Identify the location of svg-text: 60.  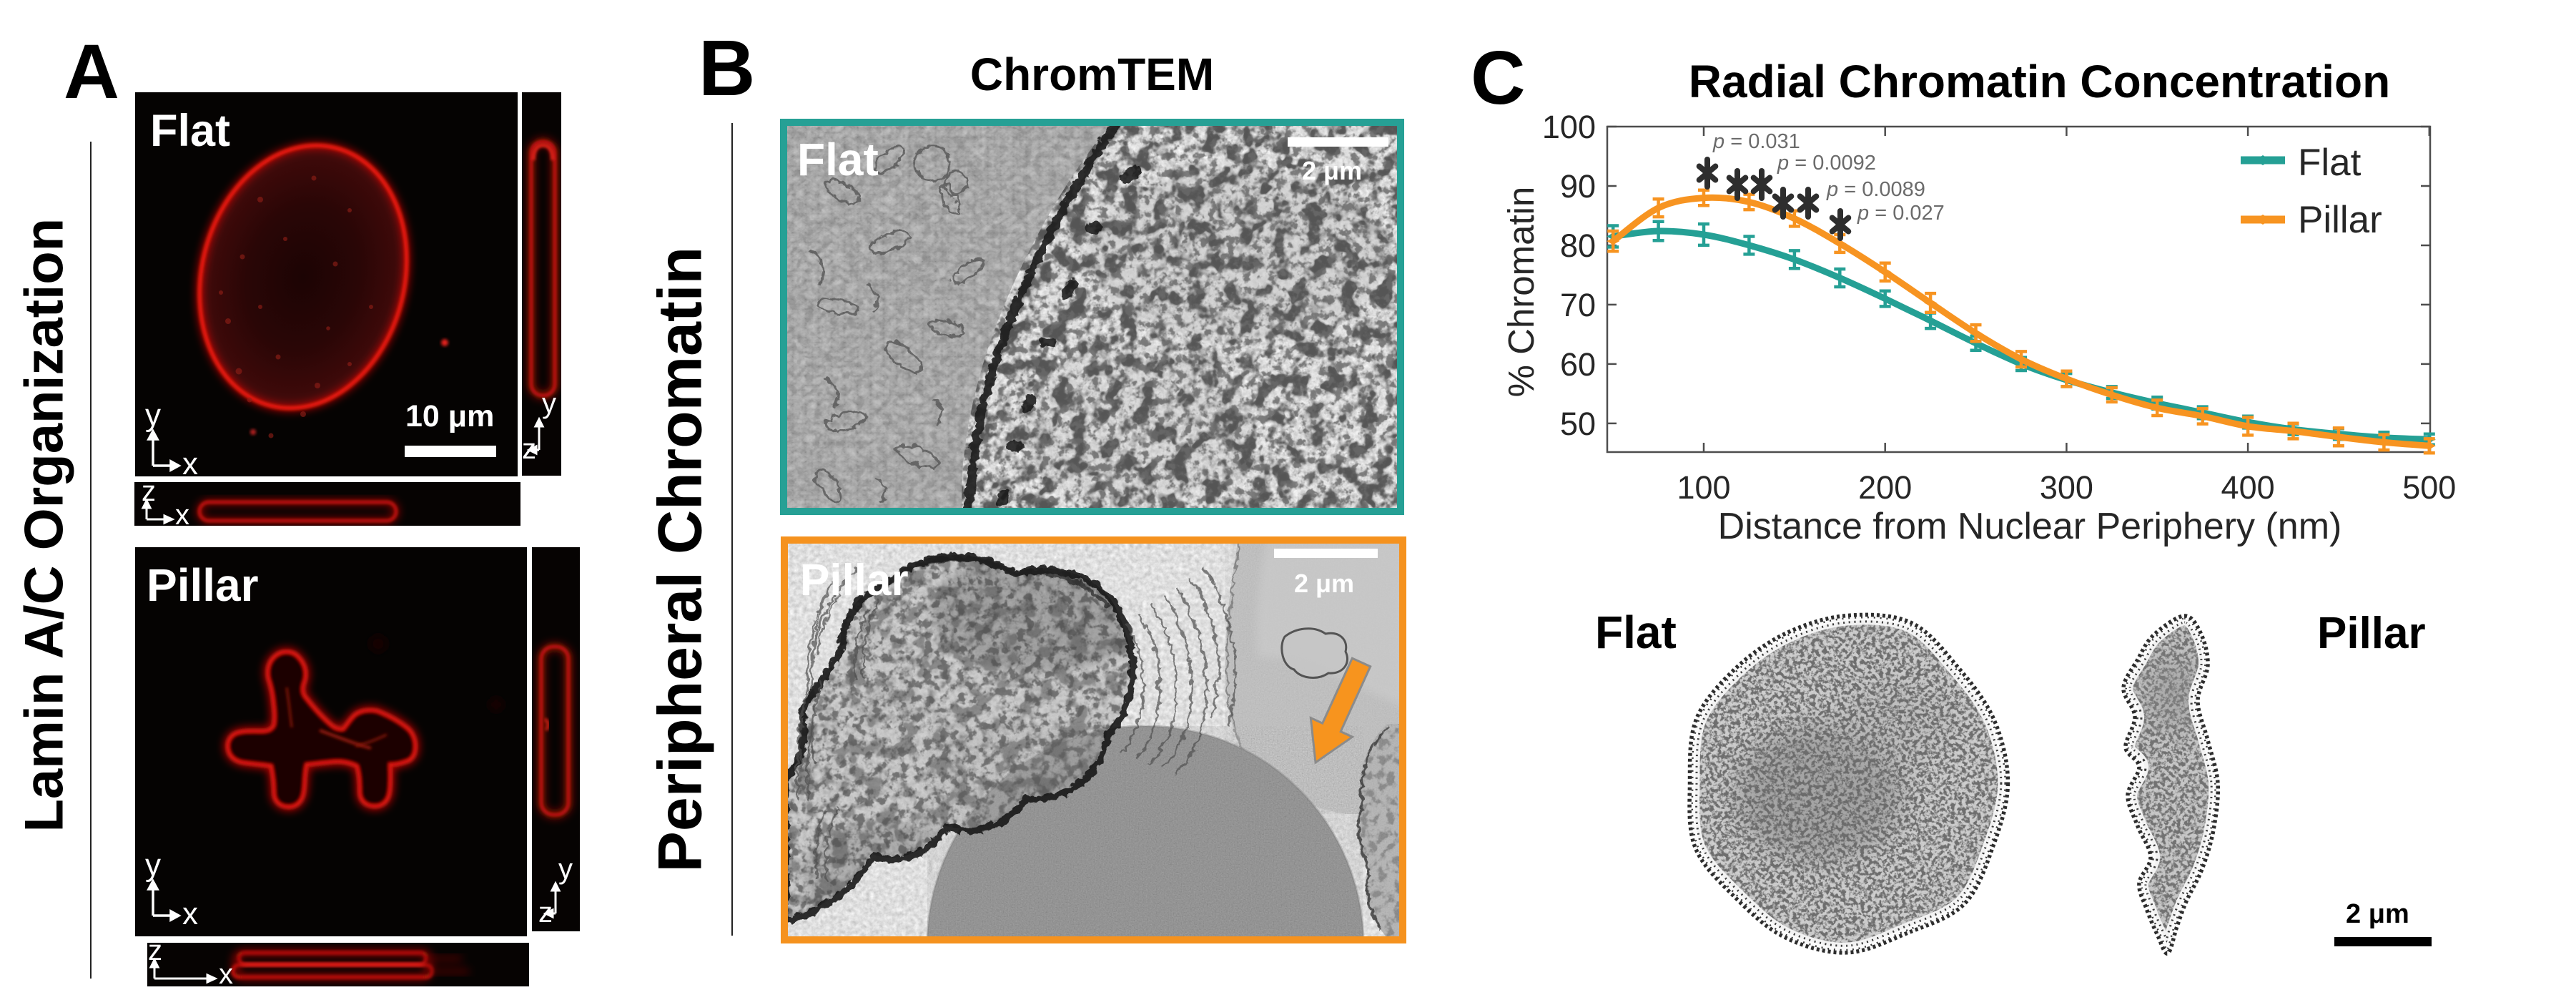
(1578, 364).